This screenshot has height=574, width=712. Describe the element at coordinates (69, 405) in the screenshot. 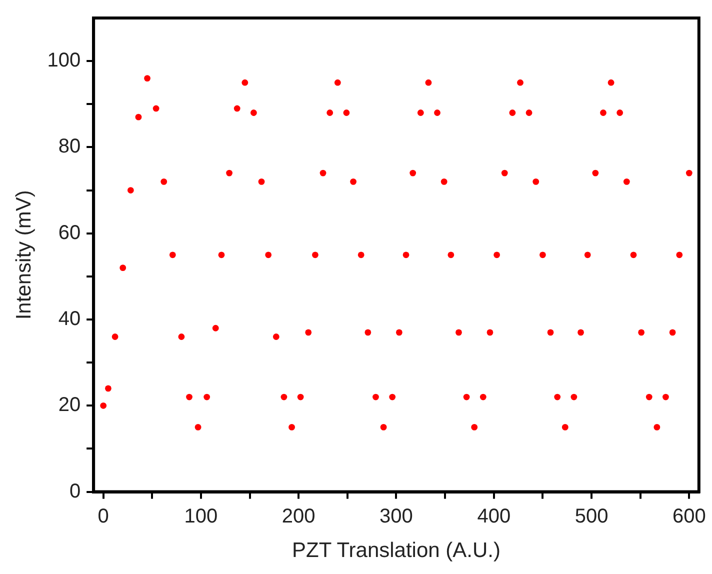

I see `y-tick-label: 20` at that location.